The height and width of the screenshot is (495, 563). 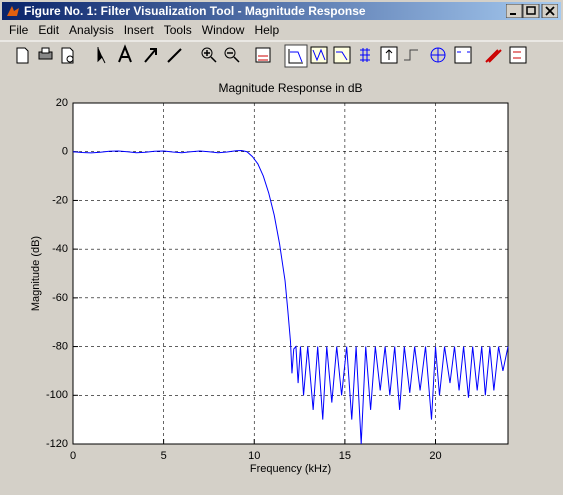 What do you see at coordinates (164, 456) in the screenshot?
I see `x-tick-label: 5` at bounding box center [164, 456].